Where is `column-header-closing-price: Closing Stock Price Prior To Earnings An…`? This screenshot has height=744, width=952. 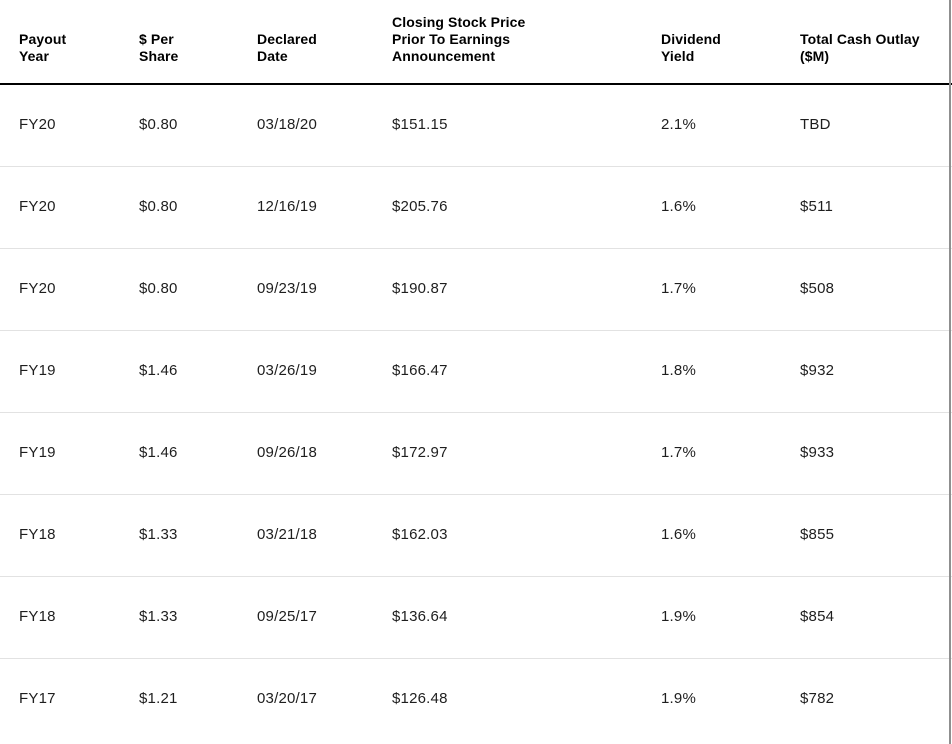
column-header-closing-price: Closing Stock Price Prior To Earnings An… is located at coordinates (526, 42).